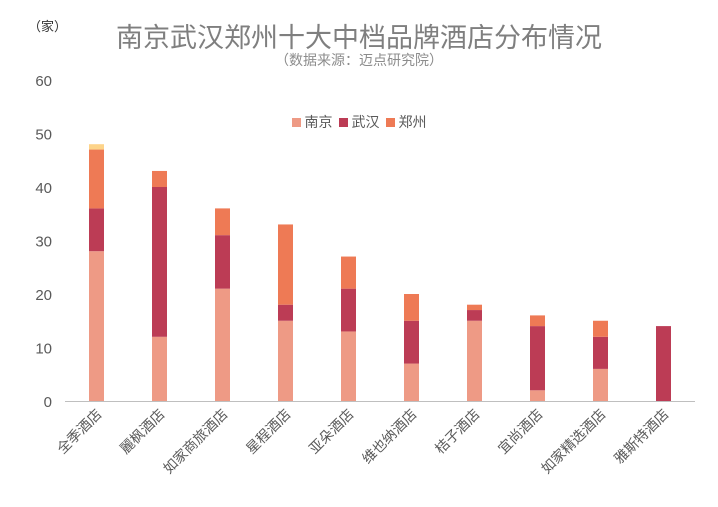  I want to click on x-tick-label: 亚朵酒店, so click(331, 432).